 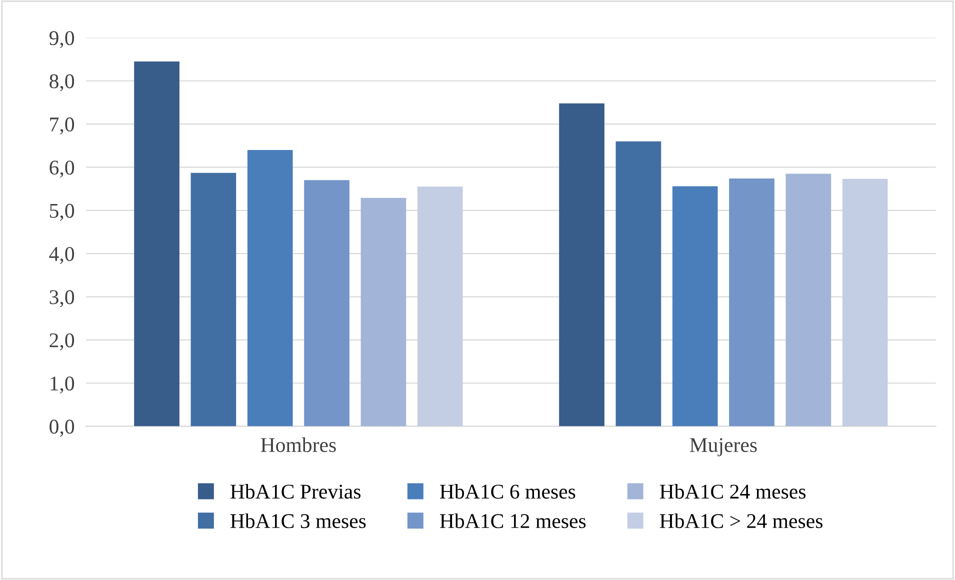 I want to click on y-tick-label: 4,0, so click(x=61, y=255).